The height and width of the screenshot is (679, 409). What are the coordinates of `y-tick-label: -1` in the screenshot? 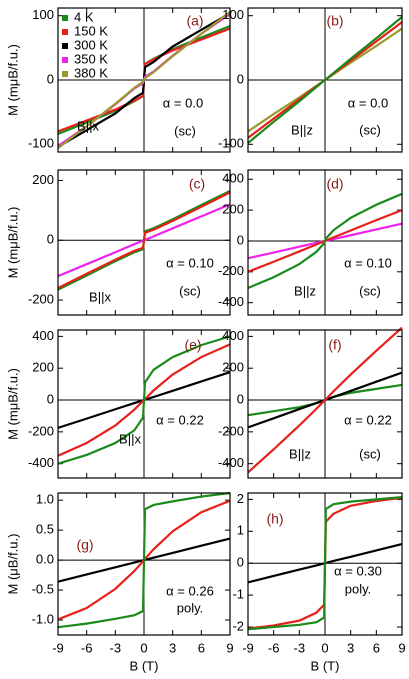 It's located at (238, 594).